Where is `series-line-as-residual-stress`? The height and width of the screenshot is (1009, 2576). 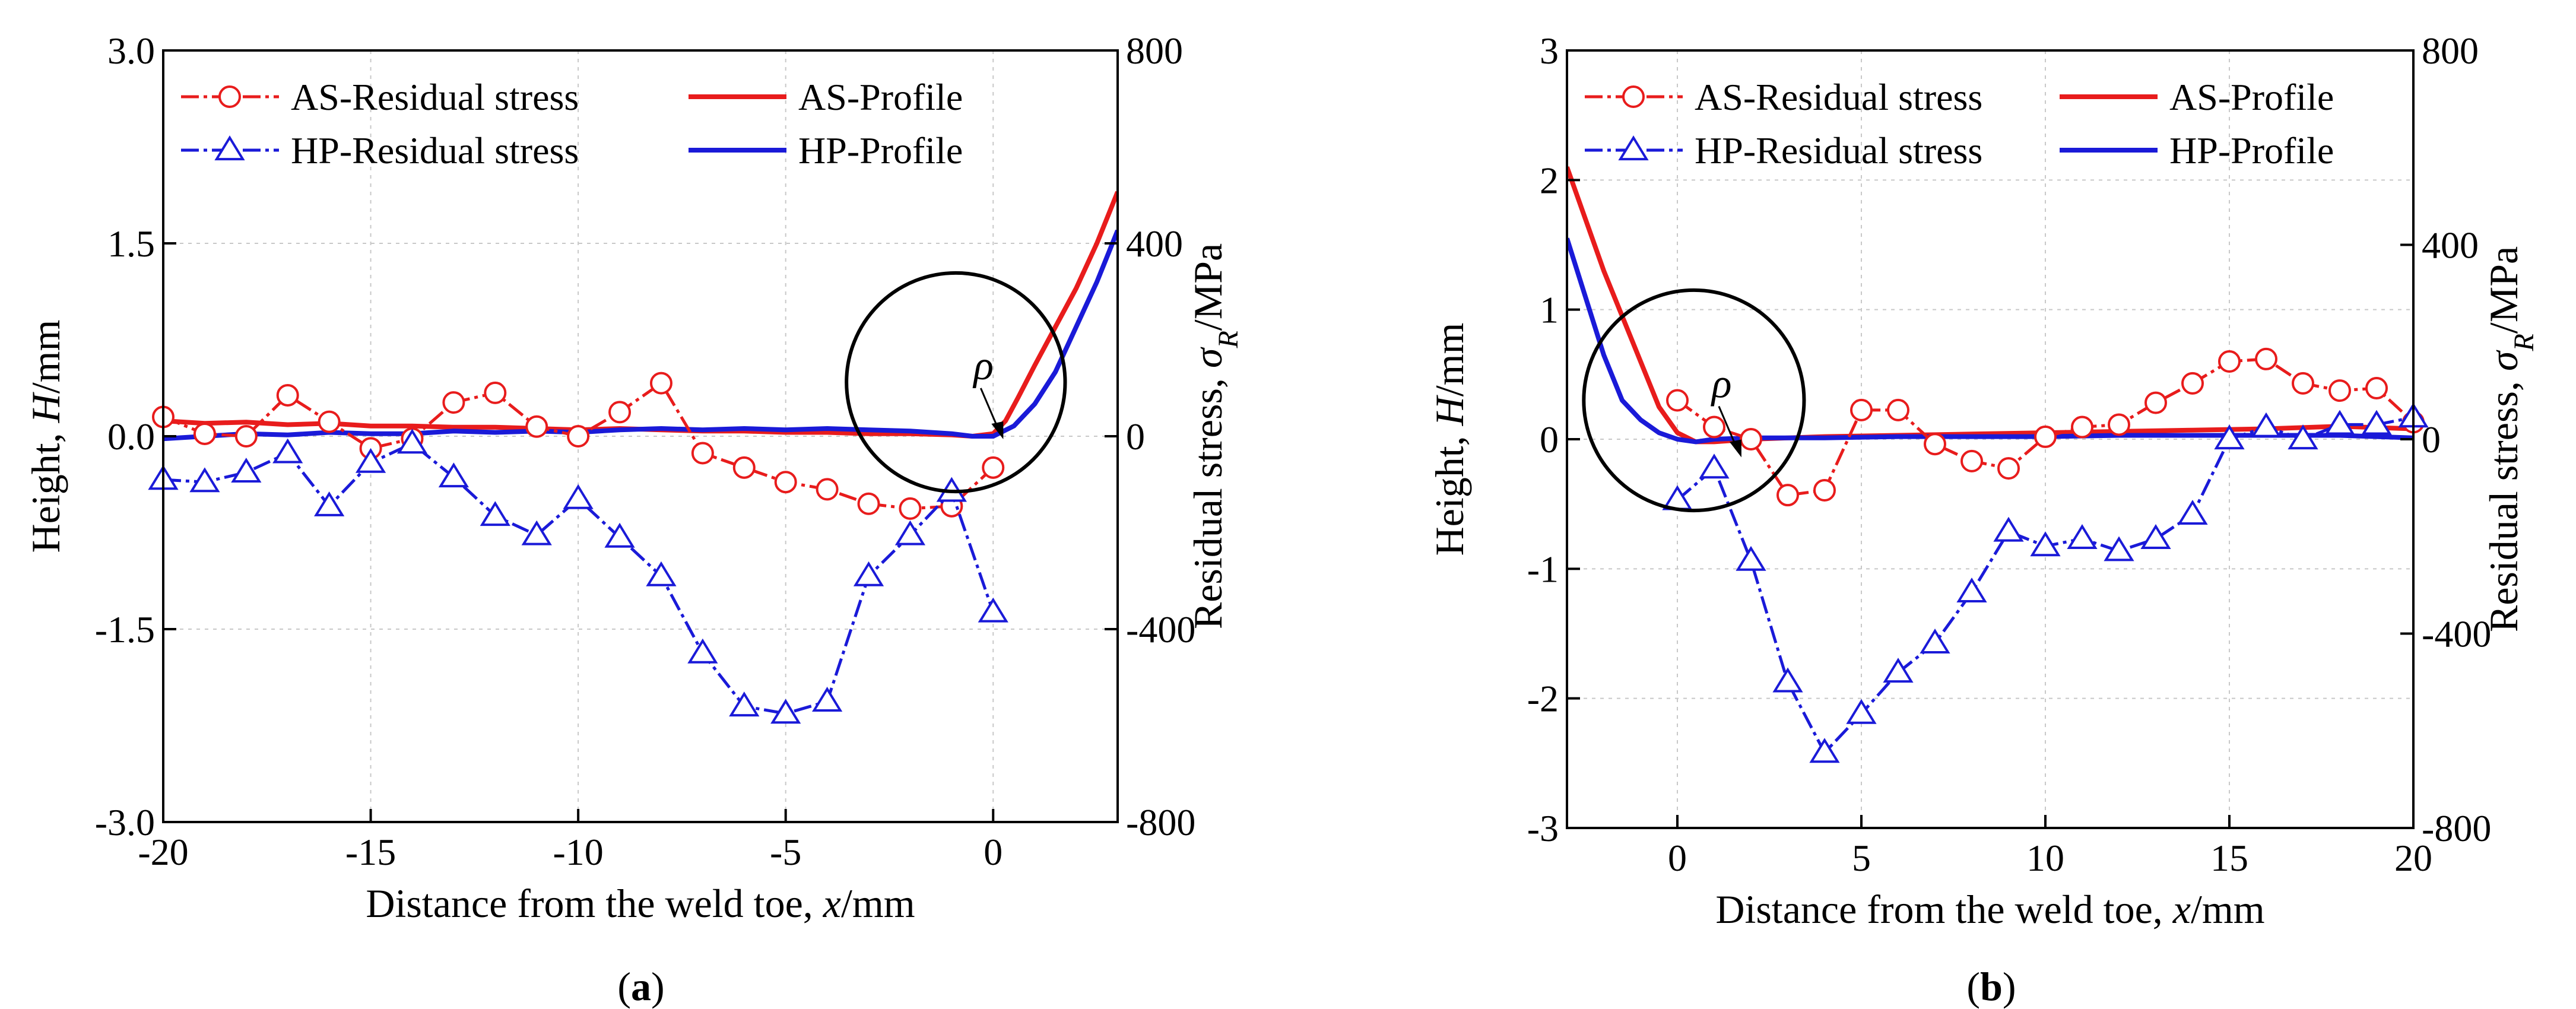
series-line-as-residual-stress is located at coordinates (2044, 427).